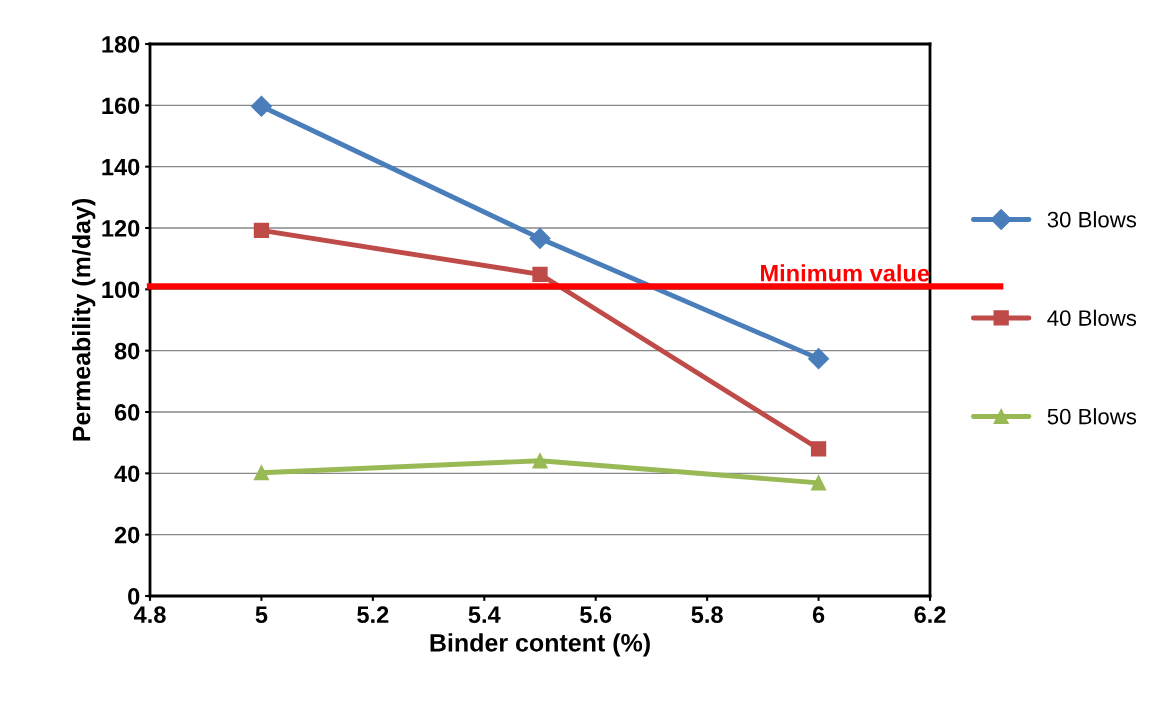 The image size is (1162, 702). Describe the element at coordinates (1092, 219) in the screenshot. I see `legend-label: 30 Blows` at that location.